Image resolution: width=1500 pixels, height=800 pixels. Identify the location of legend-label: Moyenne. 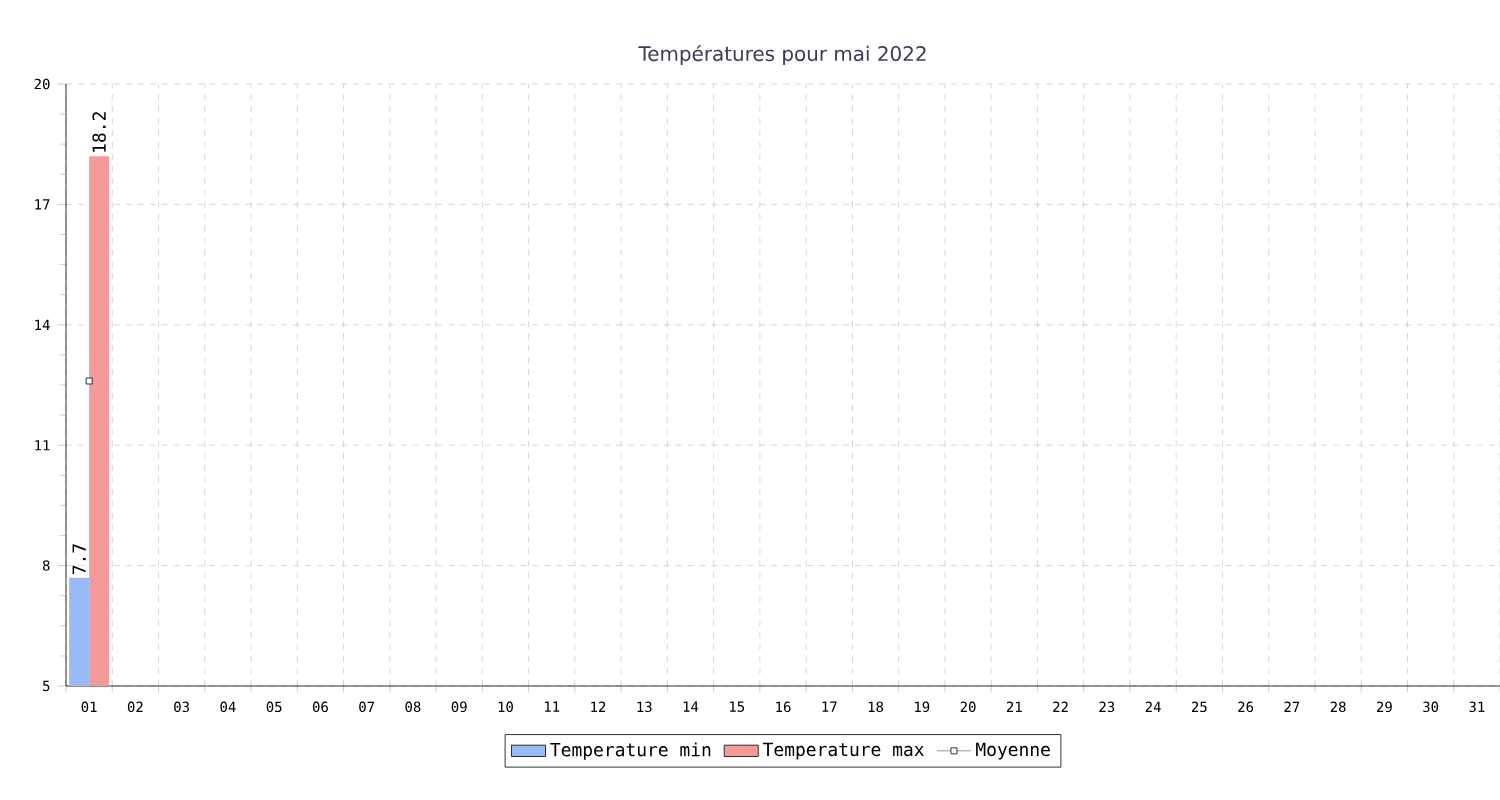
(1013, 751).